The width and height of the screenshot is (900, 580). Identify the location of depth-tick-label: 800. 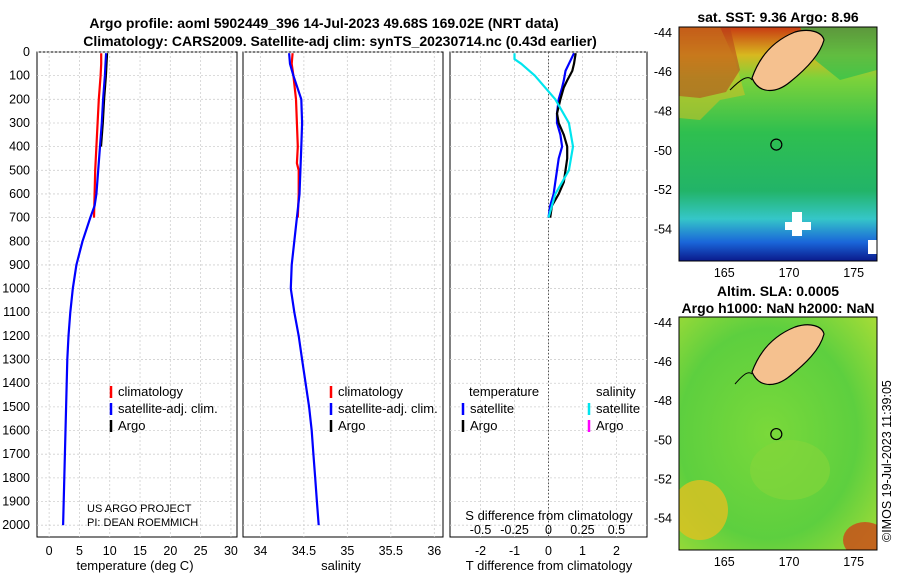
(19, 241).